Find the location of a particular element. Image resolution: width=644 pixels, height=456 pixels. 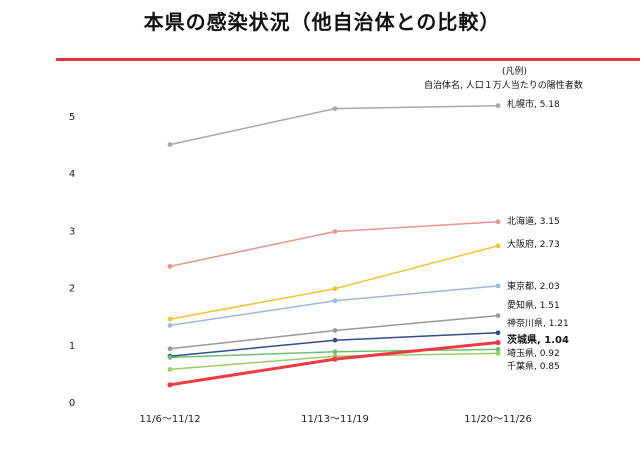

series-label: 北海道, 3.15 is located at coordinates (533, 221).